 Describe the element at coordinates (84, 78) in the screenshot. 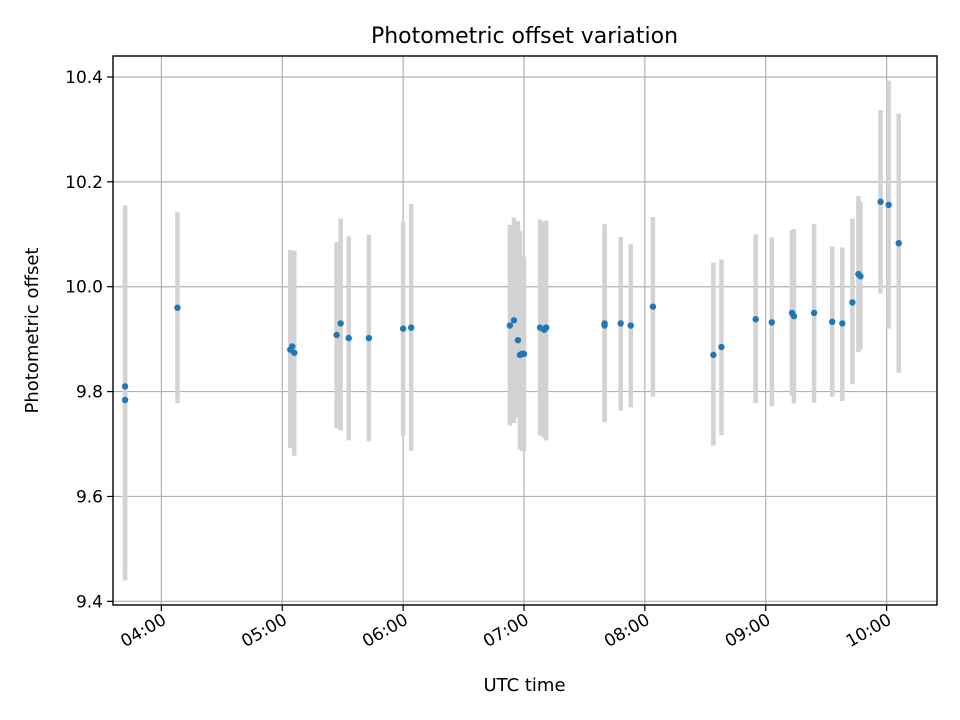

I see `y-tick-label: 10.4` at that location.